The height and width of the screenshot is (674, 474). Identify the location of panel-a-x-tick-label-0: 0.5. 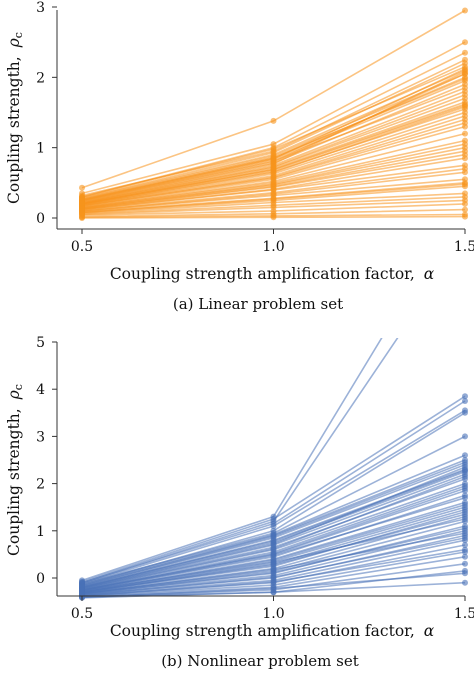
(82, 247).